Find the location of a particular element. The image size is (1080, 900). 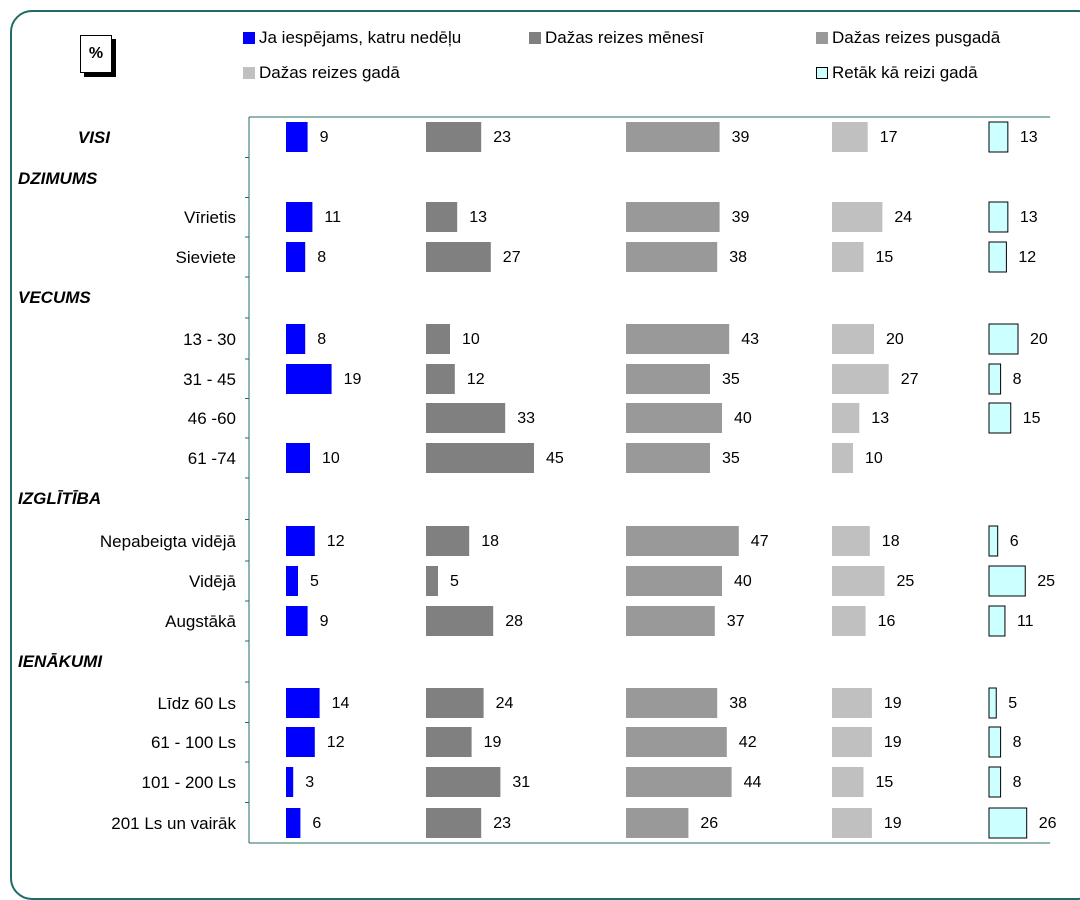

data-label: 31 is located at coordinates (521, 782).